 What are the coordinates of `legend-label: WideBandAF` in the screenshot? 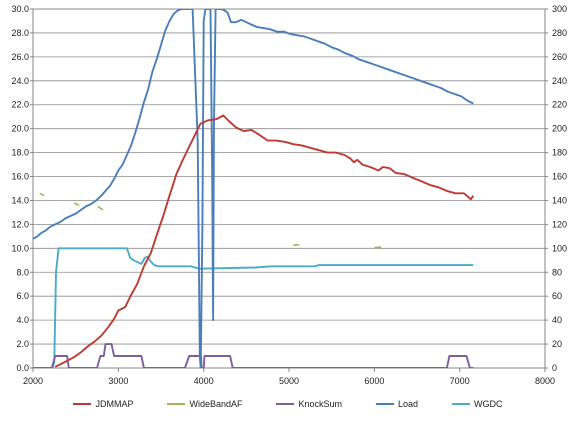 It's located at (216, 404).